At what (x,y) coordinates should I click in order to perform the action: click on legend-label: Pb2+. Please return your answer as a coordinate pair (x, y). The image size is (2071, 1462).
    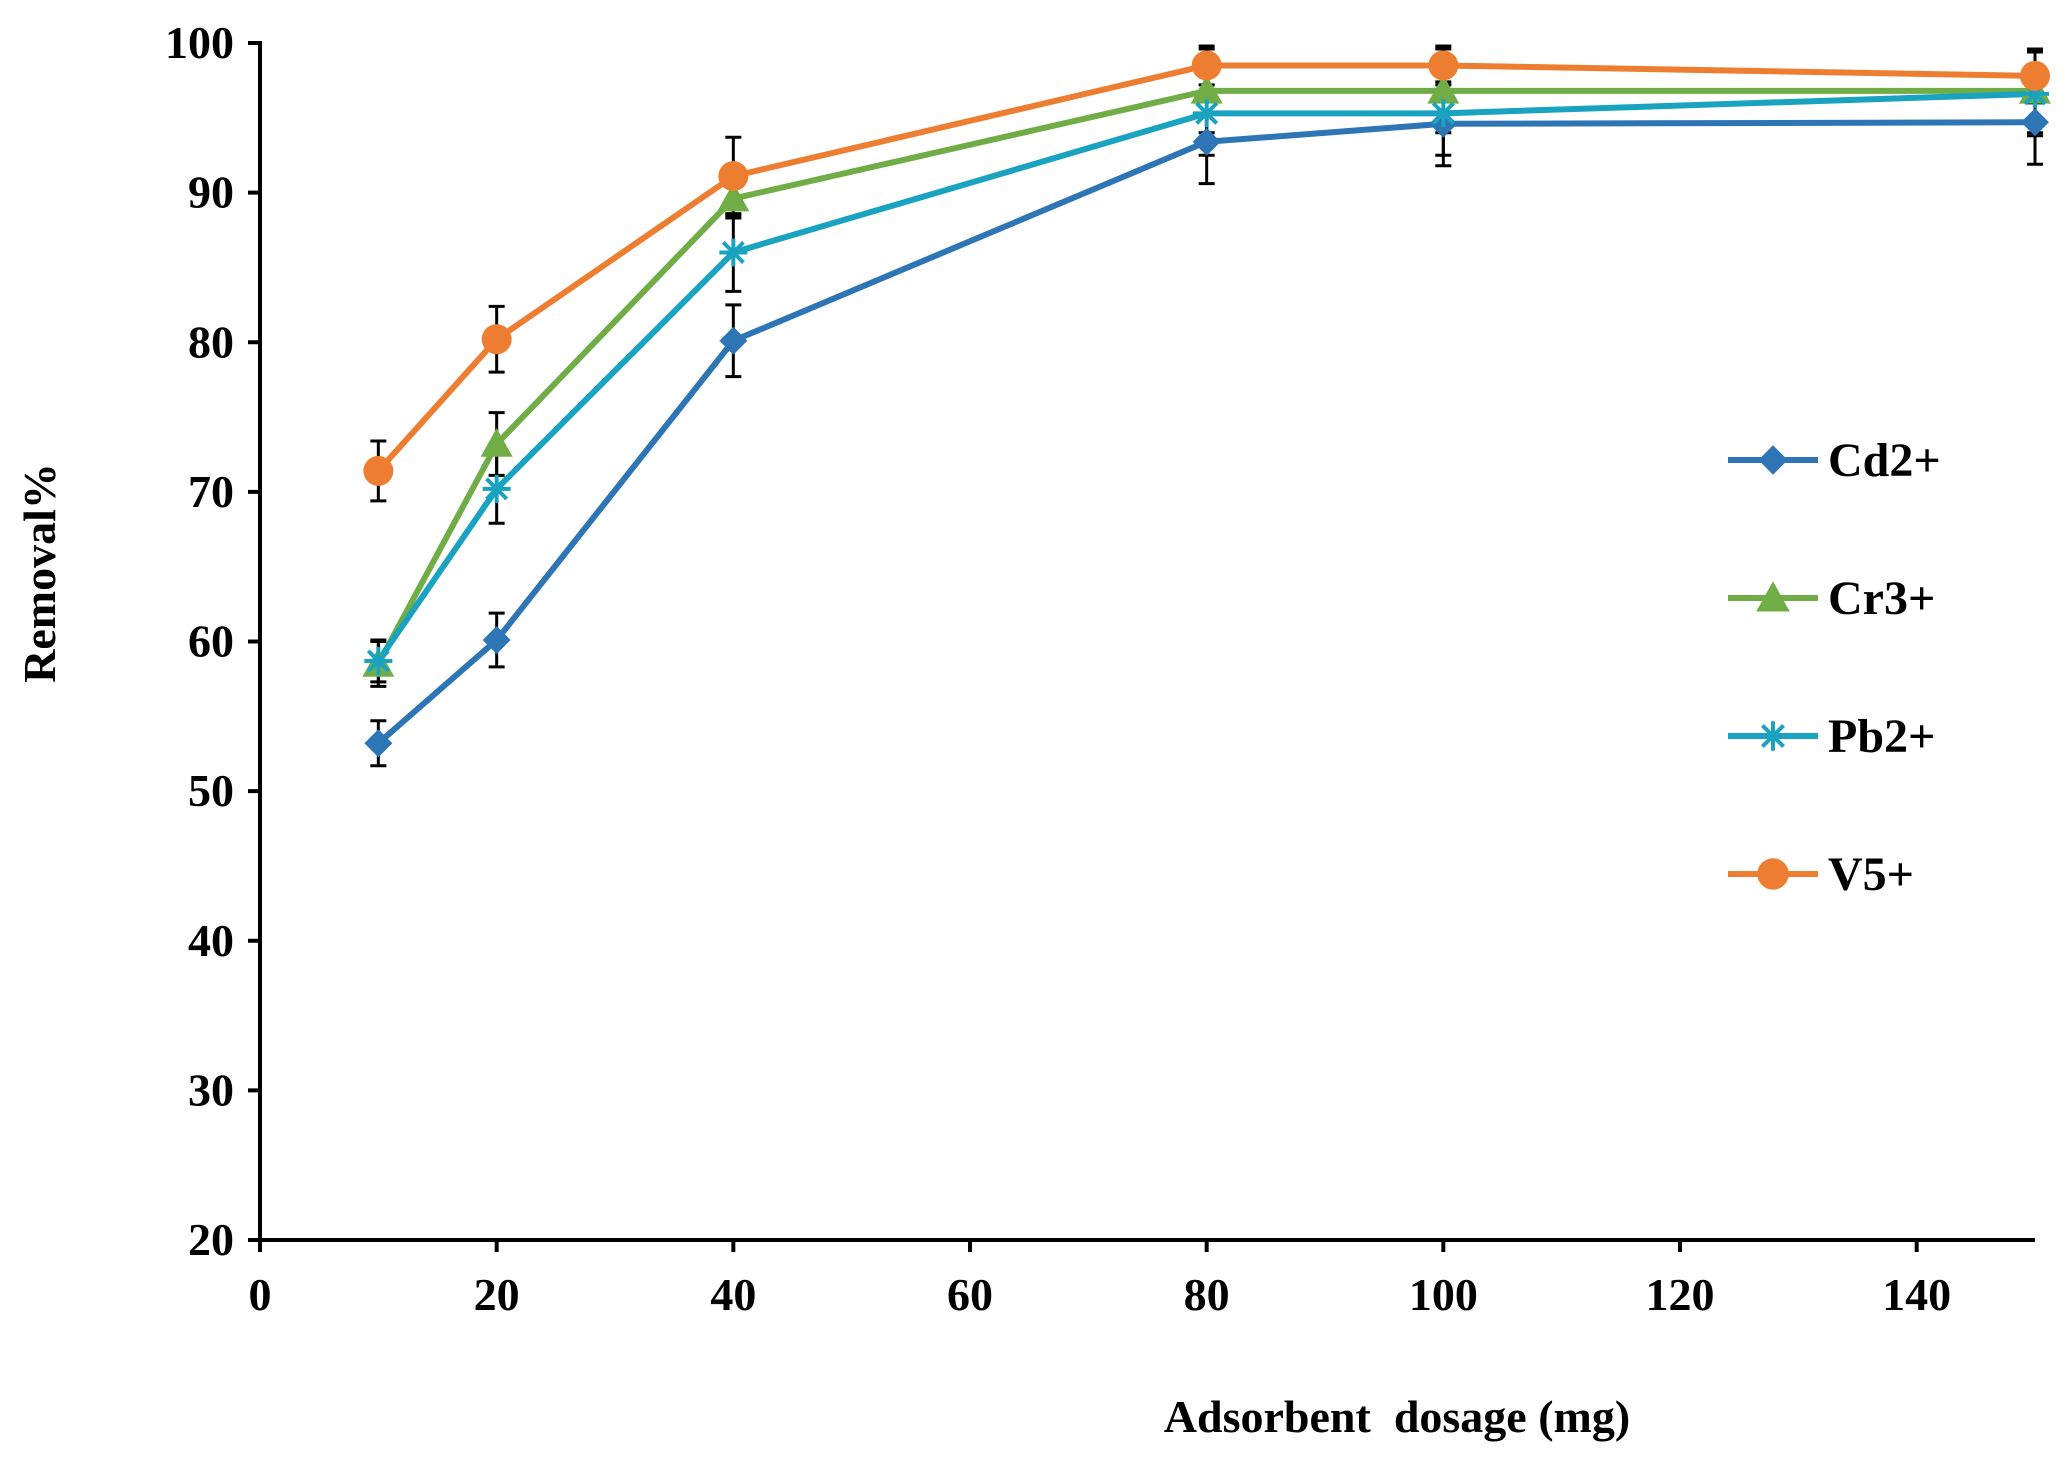
    Looking at the image, I should click on (1881, 736).